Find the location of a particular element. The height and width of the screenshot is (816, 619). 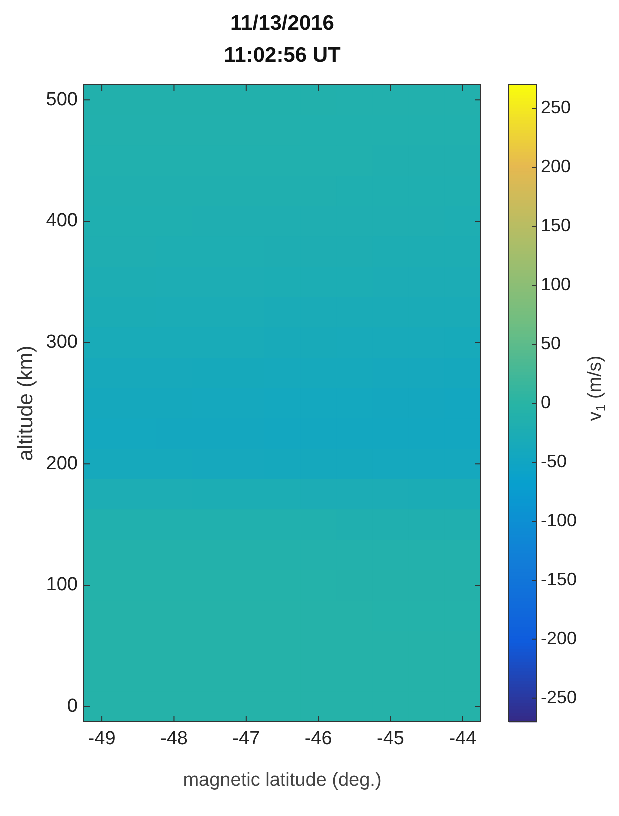

chart-title: 11/13/2016 11:02:56 UT is located at coordinates (283, 39).